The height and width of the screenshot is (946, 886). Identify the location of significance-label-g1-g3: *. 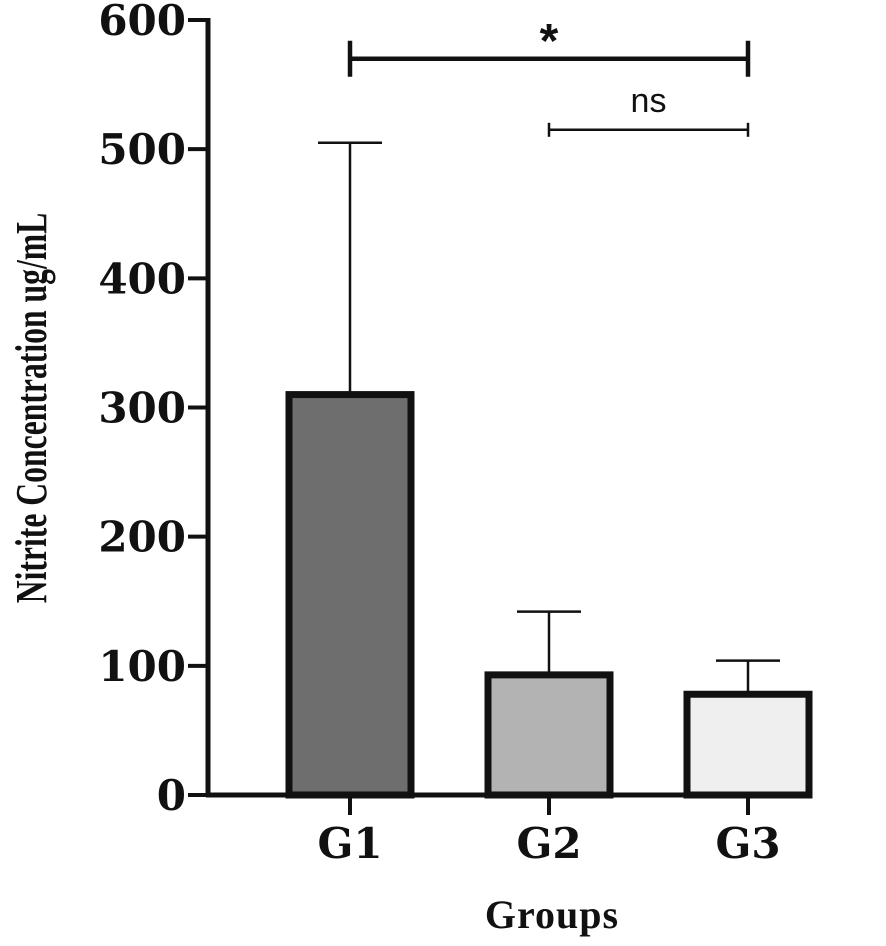
(549, 41).